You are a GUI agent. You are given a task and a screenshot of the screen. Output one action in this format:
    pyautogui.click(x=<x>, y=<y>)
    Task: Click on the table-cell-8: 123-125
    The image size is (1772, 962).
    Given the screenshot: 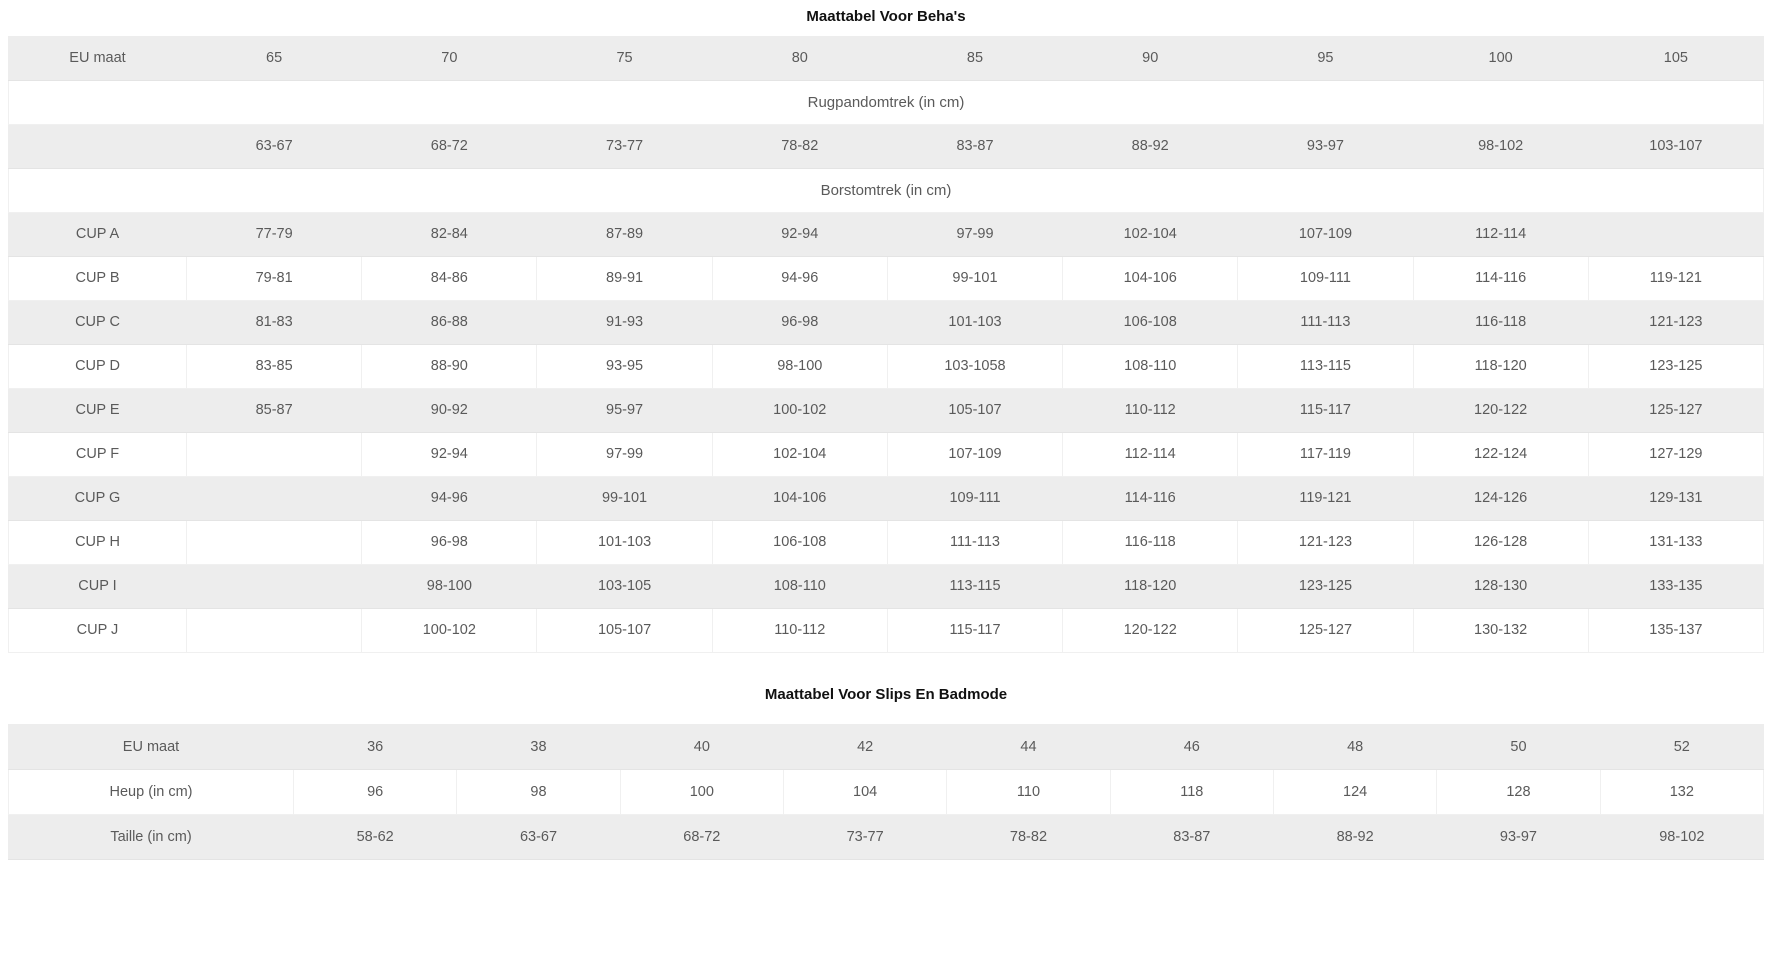 What is the action you would take?
    pyautogui.click(x=1676, y=366)
    